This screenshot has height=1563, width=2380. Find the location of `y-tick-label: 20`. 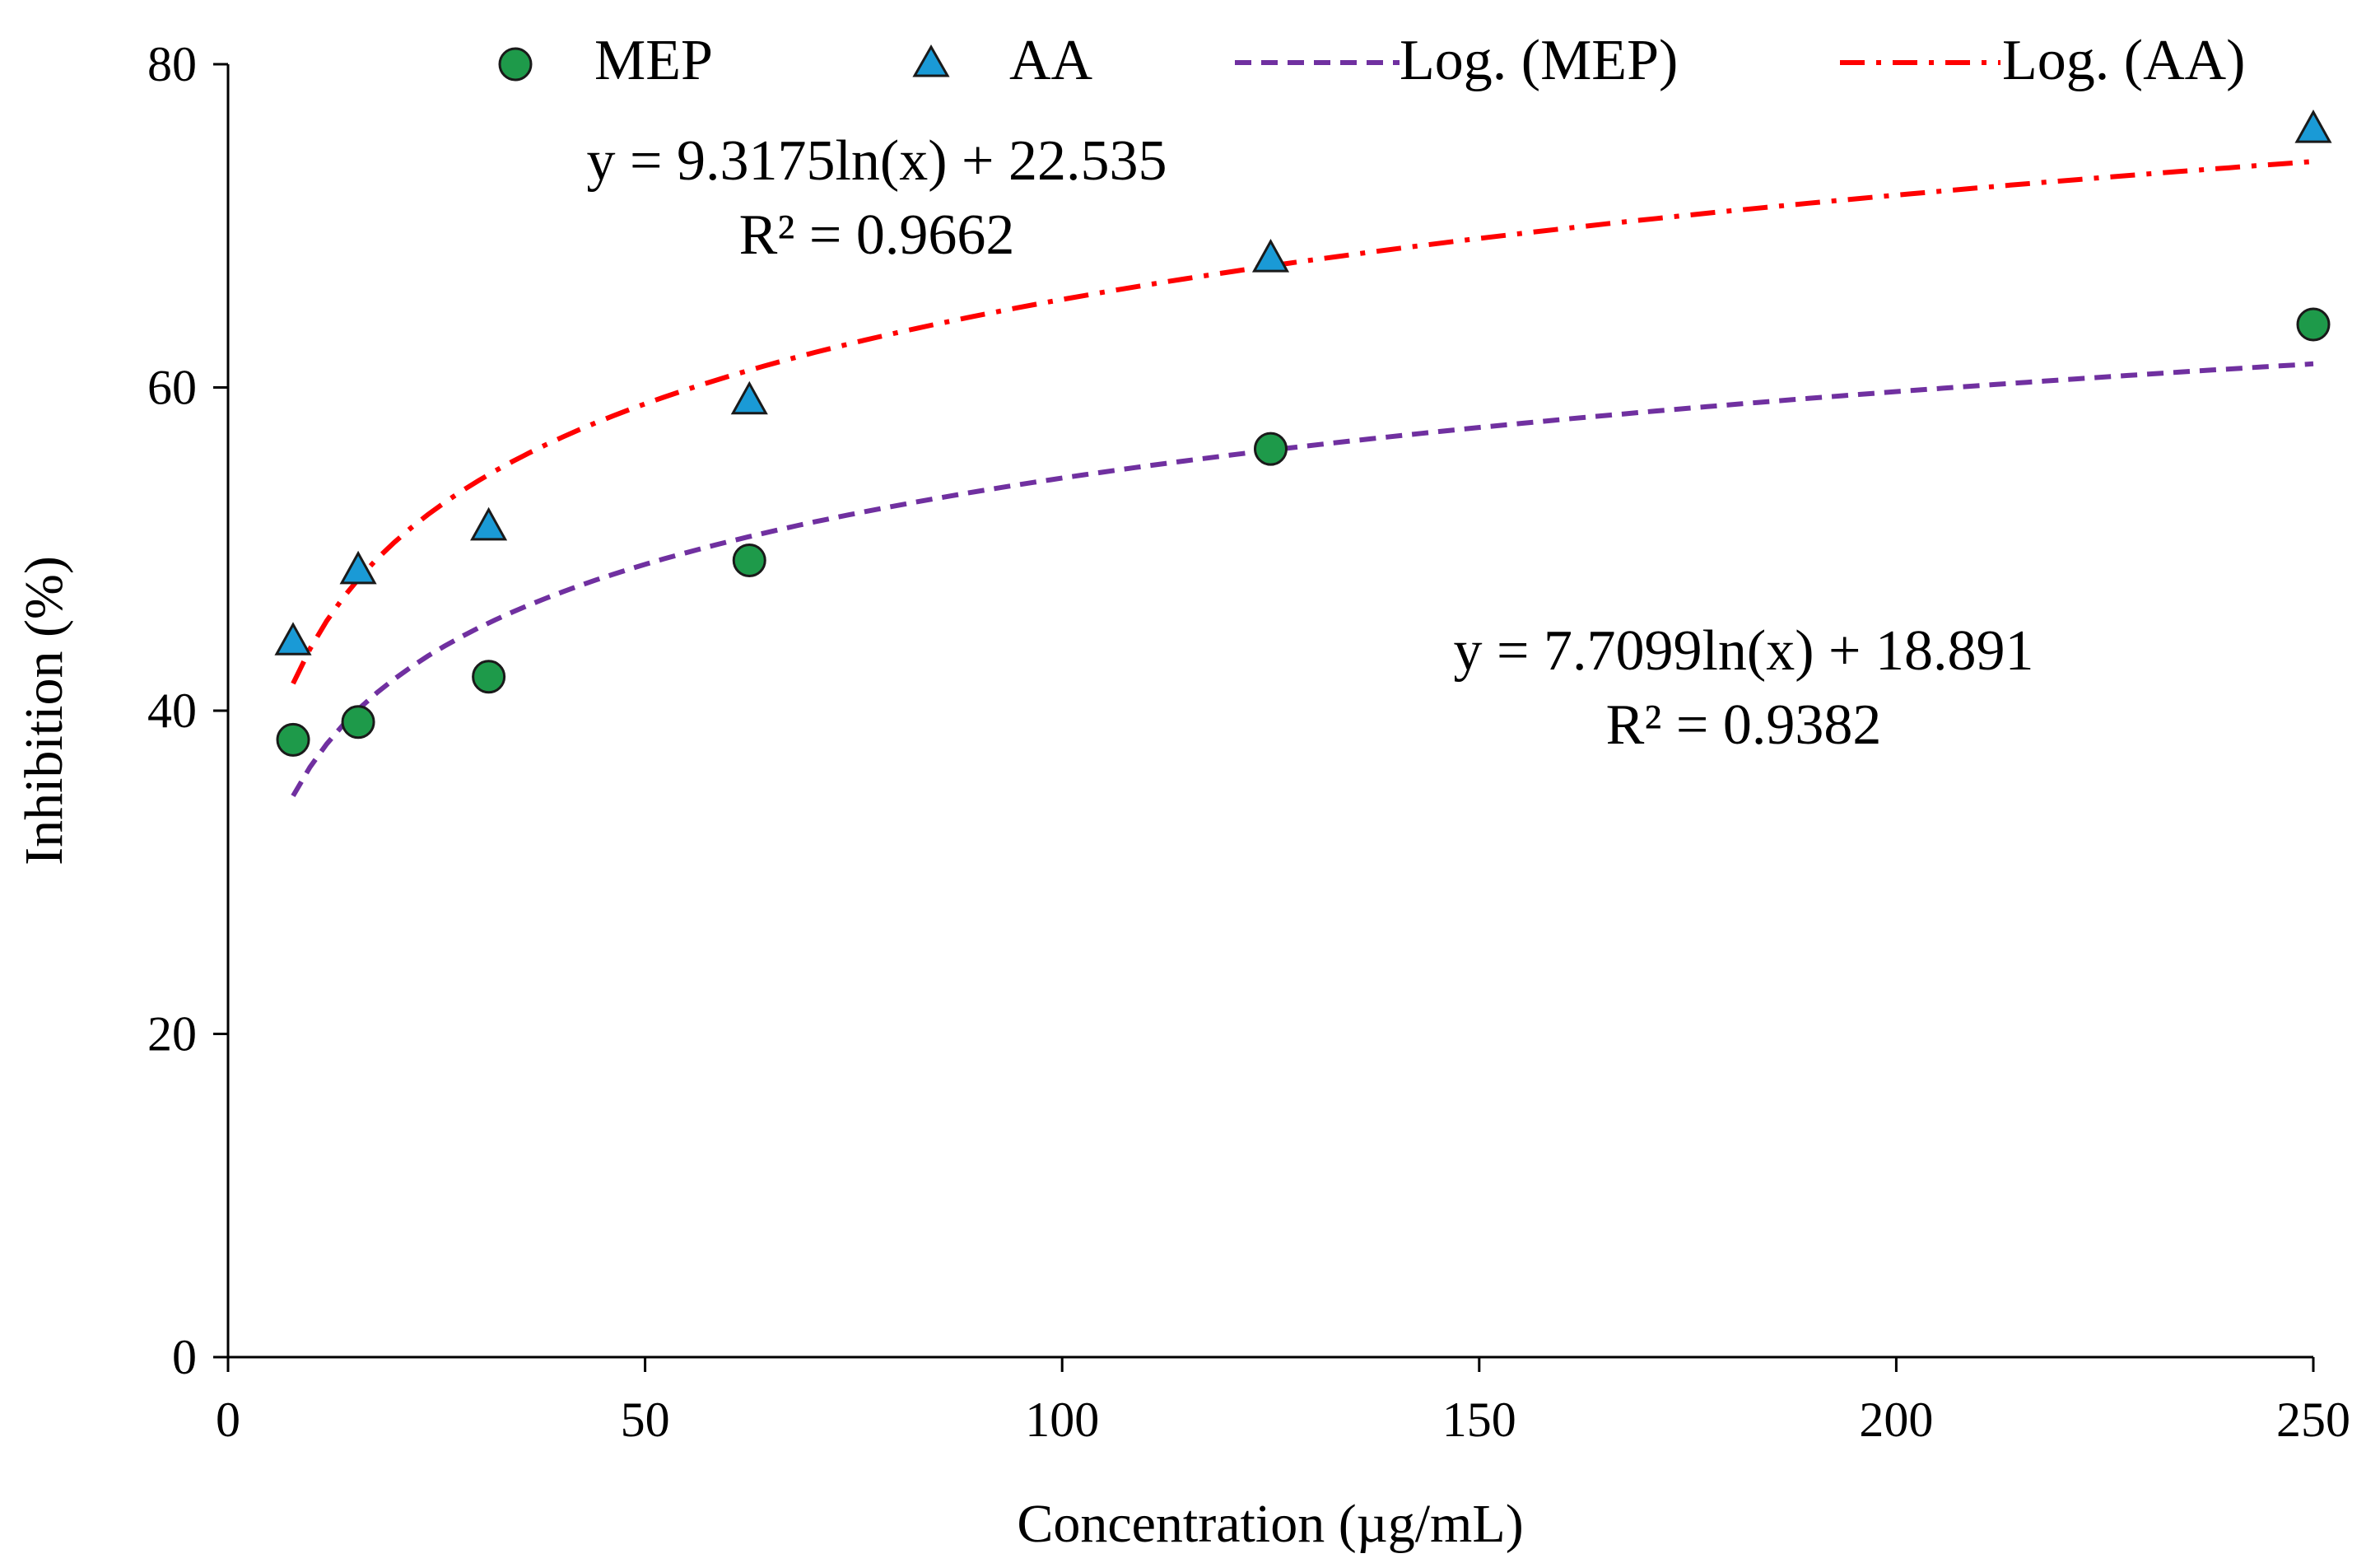

y-tick-label: 20 is located at coordinates (172, 1034).